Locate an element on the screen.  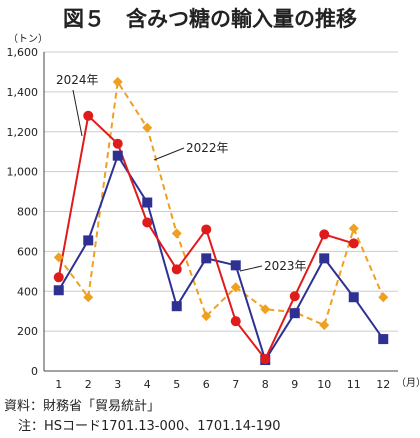
x-tick-label: 1 is located at coordinates (58, 384).